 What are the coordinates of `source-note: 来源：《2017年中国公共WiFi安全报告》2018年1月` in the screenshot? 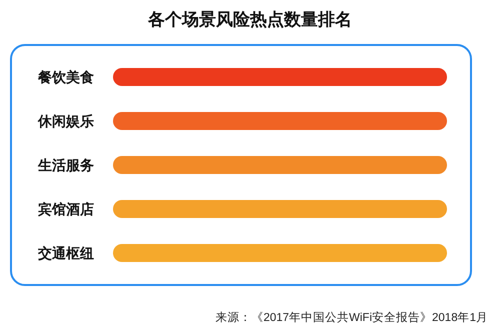 It's located at (351, 317).